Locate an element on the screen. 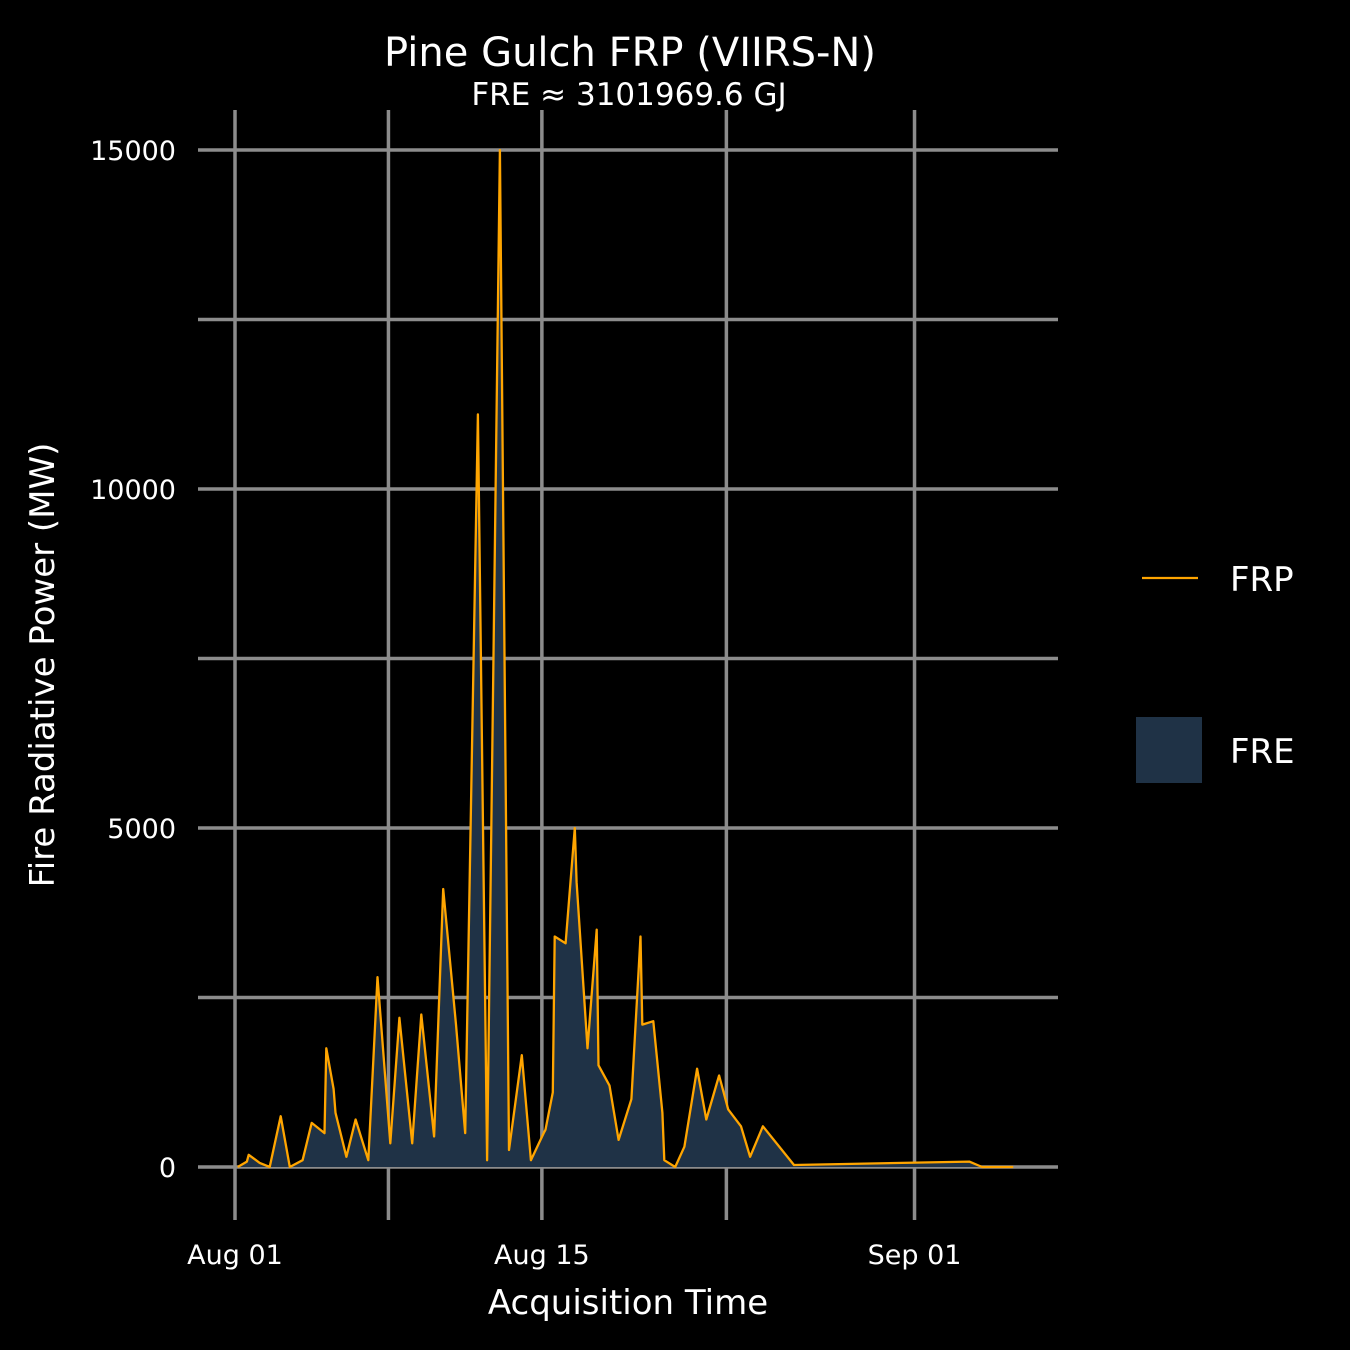 The width and height of the screenshot is (1350, 1350). chart-title: Pine Gulch FRP (VIIRS-N) is located at coordinates (630, 53).